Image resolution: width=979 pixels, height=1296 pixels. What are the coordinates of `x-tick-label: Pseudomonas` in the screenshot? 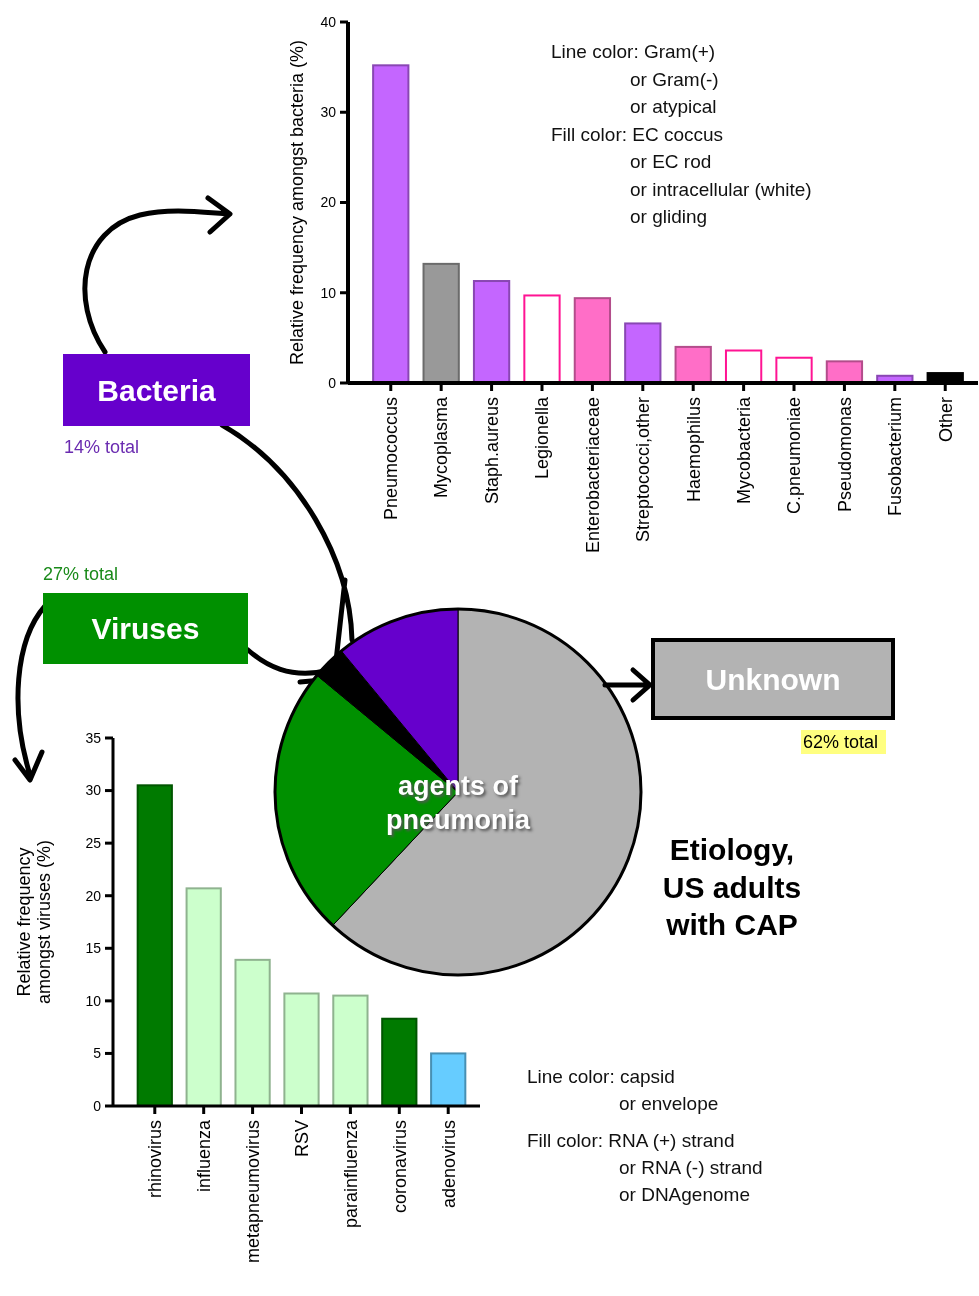 It's located at (844, 455).